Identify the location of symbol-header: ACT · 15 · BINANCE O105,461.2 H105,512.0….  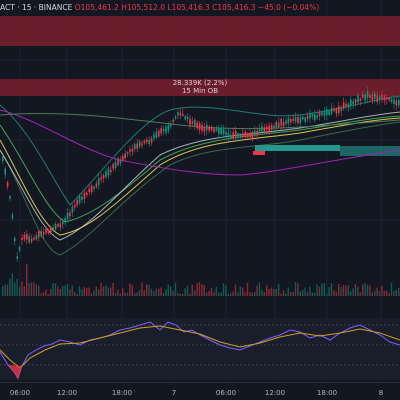
(159, 8).